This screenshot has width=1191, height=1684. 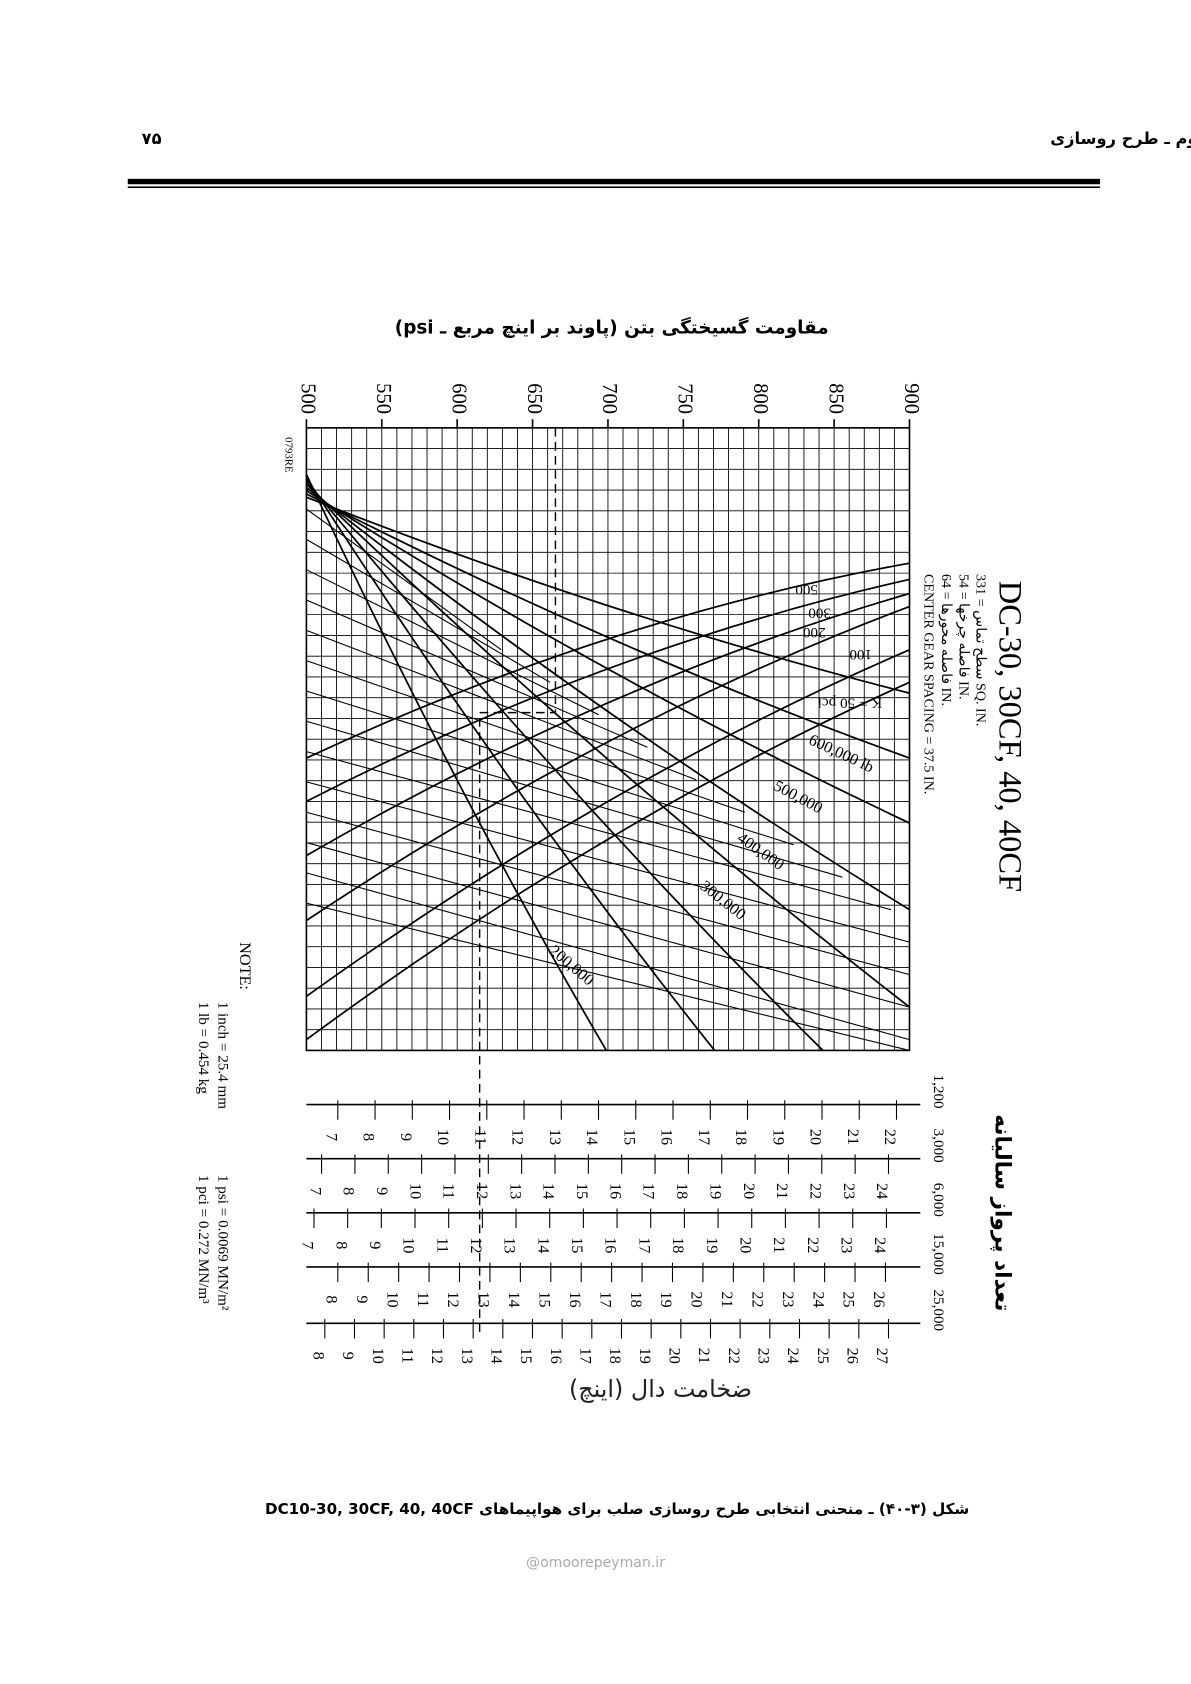 What do you see at coordinates (289, 455) in the screenshot?
I see `code: 0793RE` at bounding box center [289, 455].